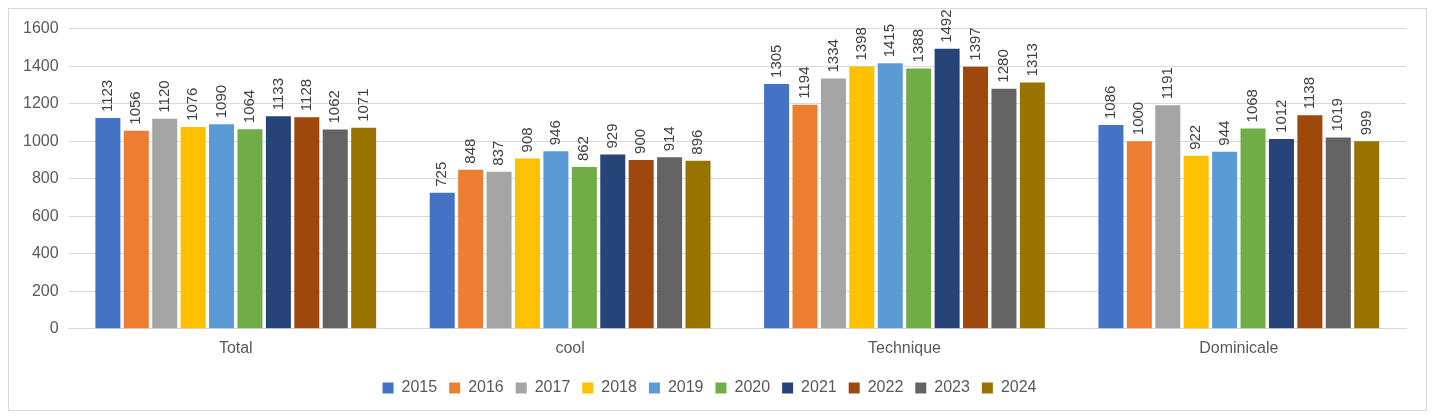 The width and height of the screenshot is (1435, 419). What do you see at coordinates (570, 347) in the screenshot?
I see `x-tick-label: cool` at bounding box center [570, 347].